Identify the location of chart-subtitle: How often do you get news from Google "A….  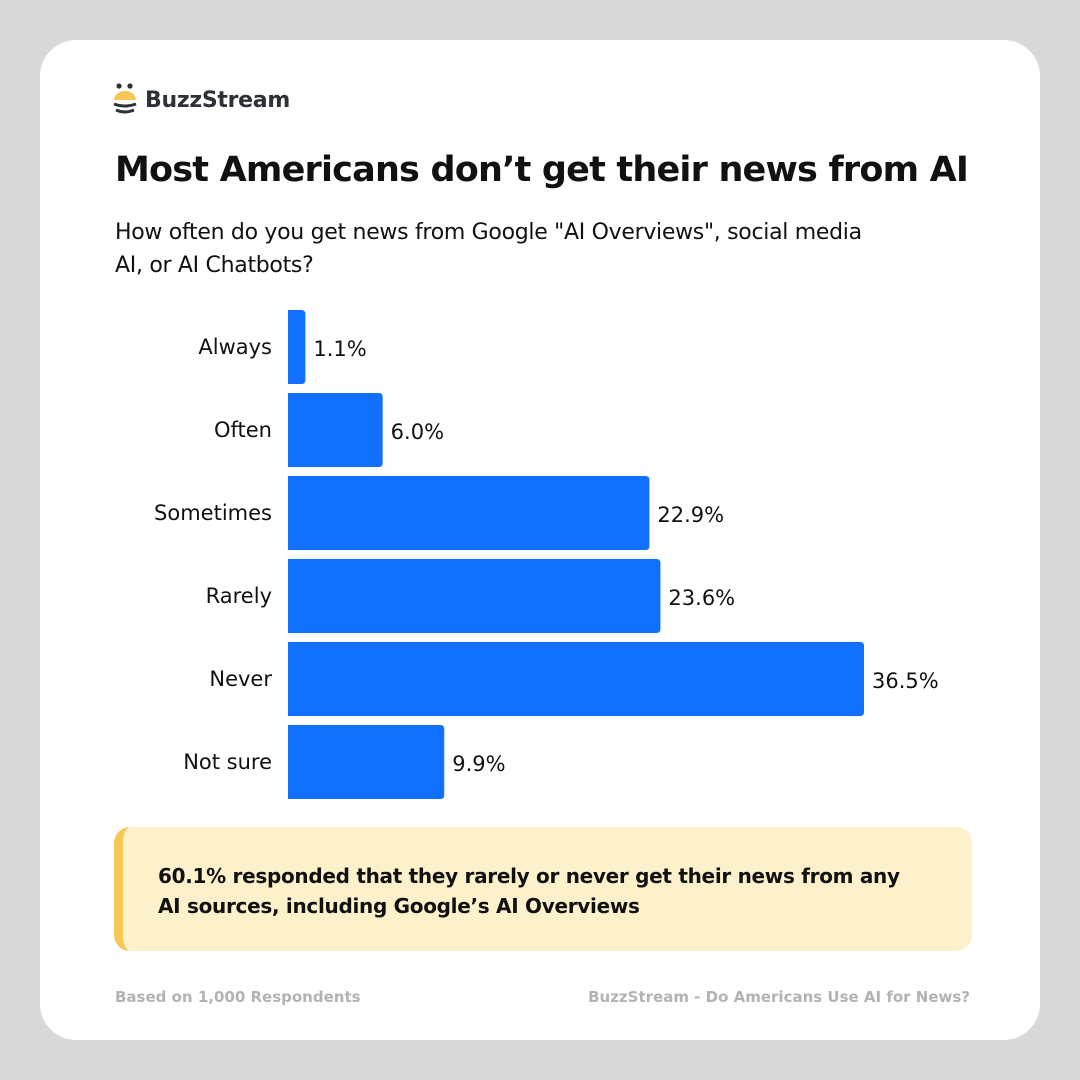
(488, 249).